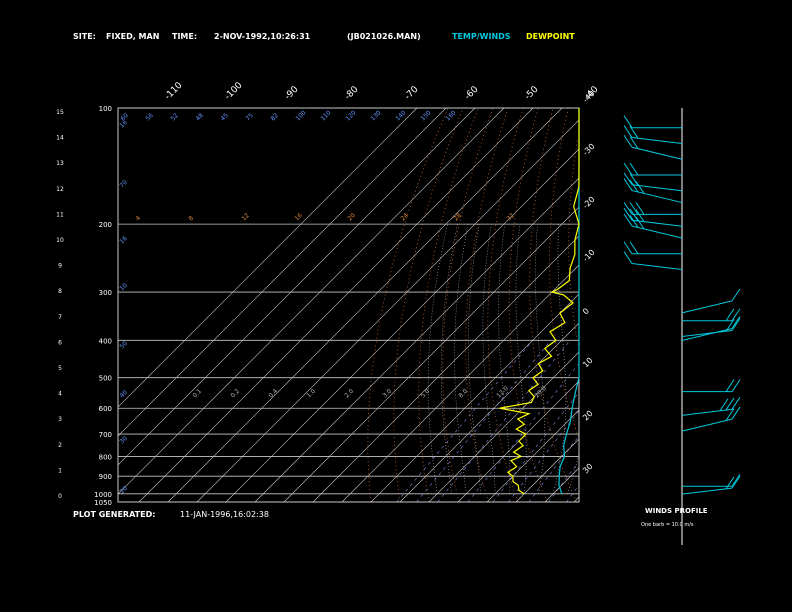  I want to click on top-height-label: 60, so click(124, 117).